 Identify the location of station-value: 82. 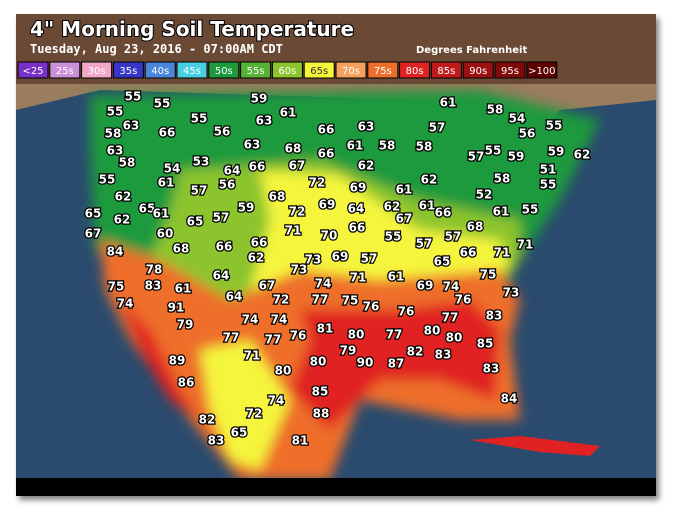
(415, 352).